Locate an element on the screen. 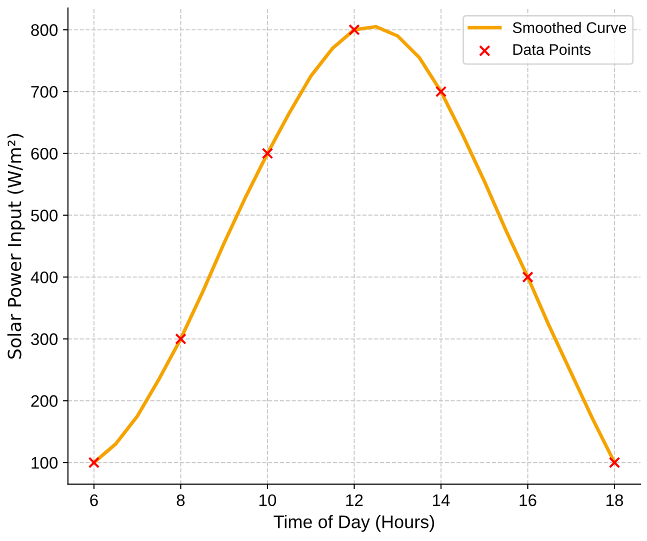  y-axis-title: Solar Power Input (W/m²) is located at coordinates (16, 246).